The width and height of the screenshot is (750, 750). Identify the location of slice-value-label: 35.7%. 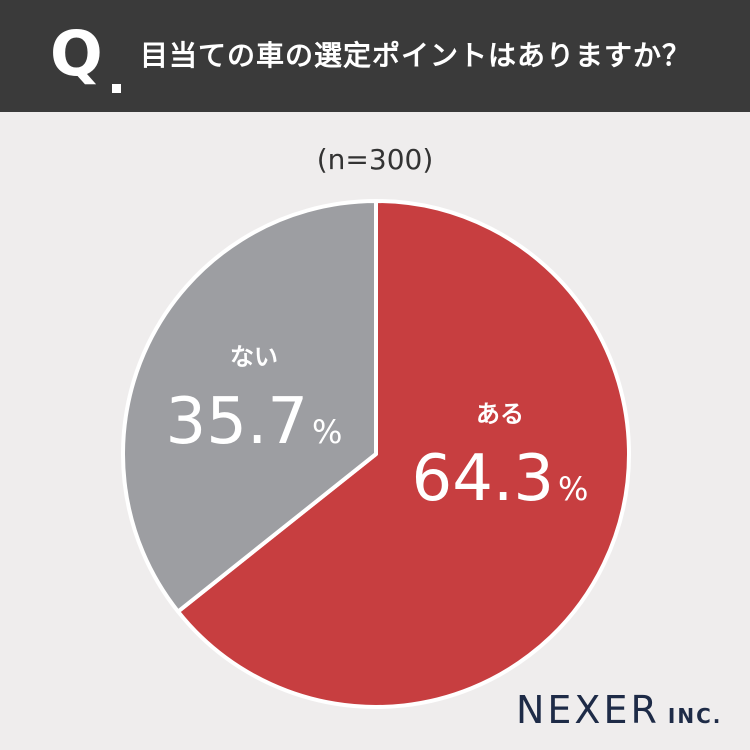
(254, 422).